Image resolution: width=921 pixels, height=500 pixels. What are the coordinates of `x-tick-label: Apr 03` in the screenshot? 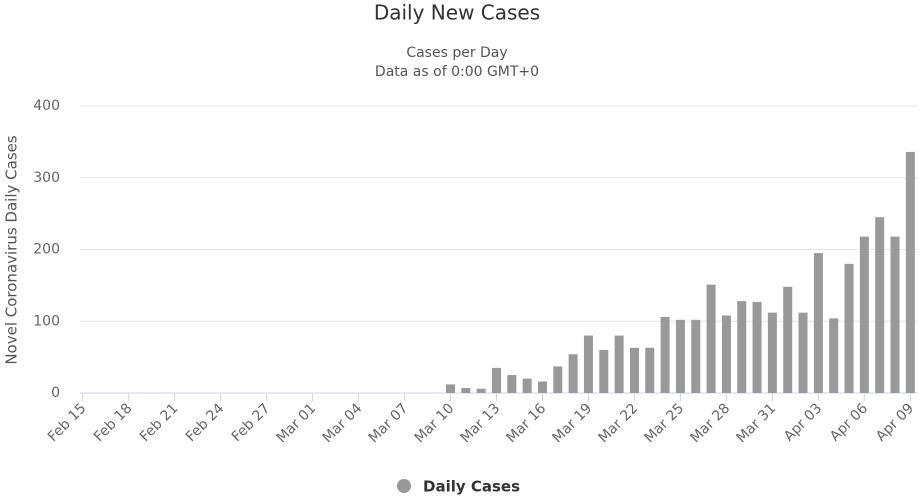 It's located at (803, 423).